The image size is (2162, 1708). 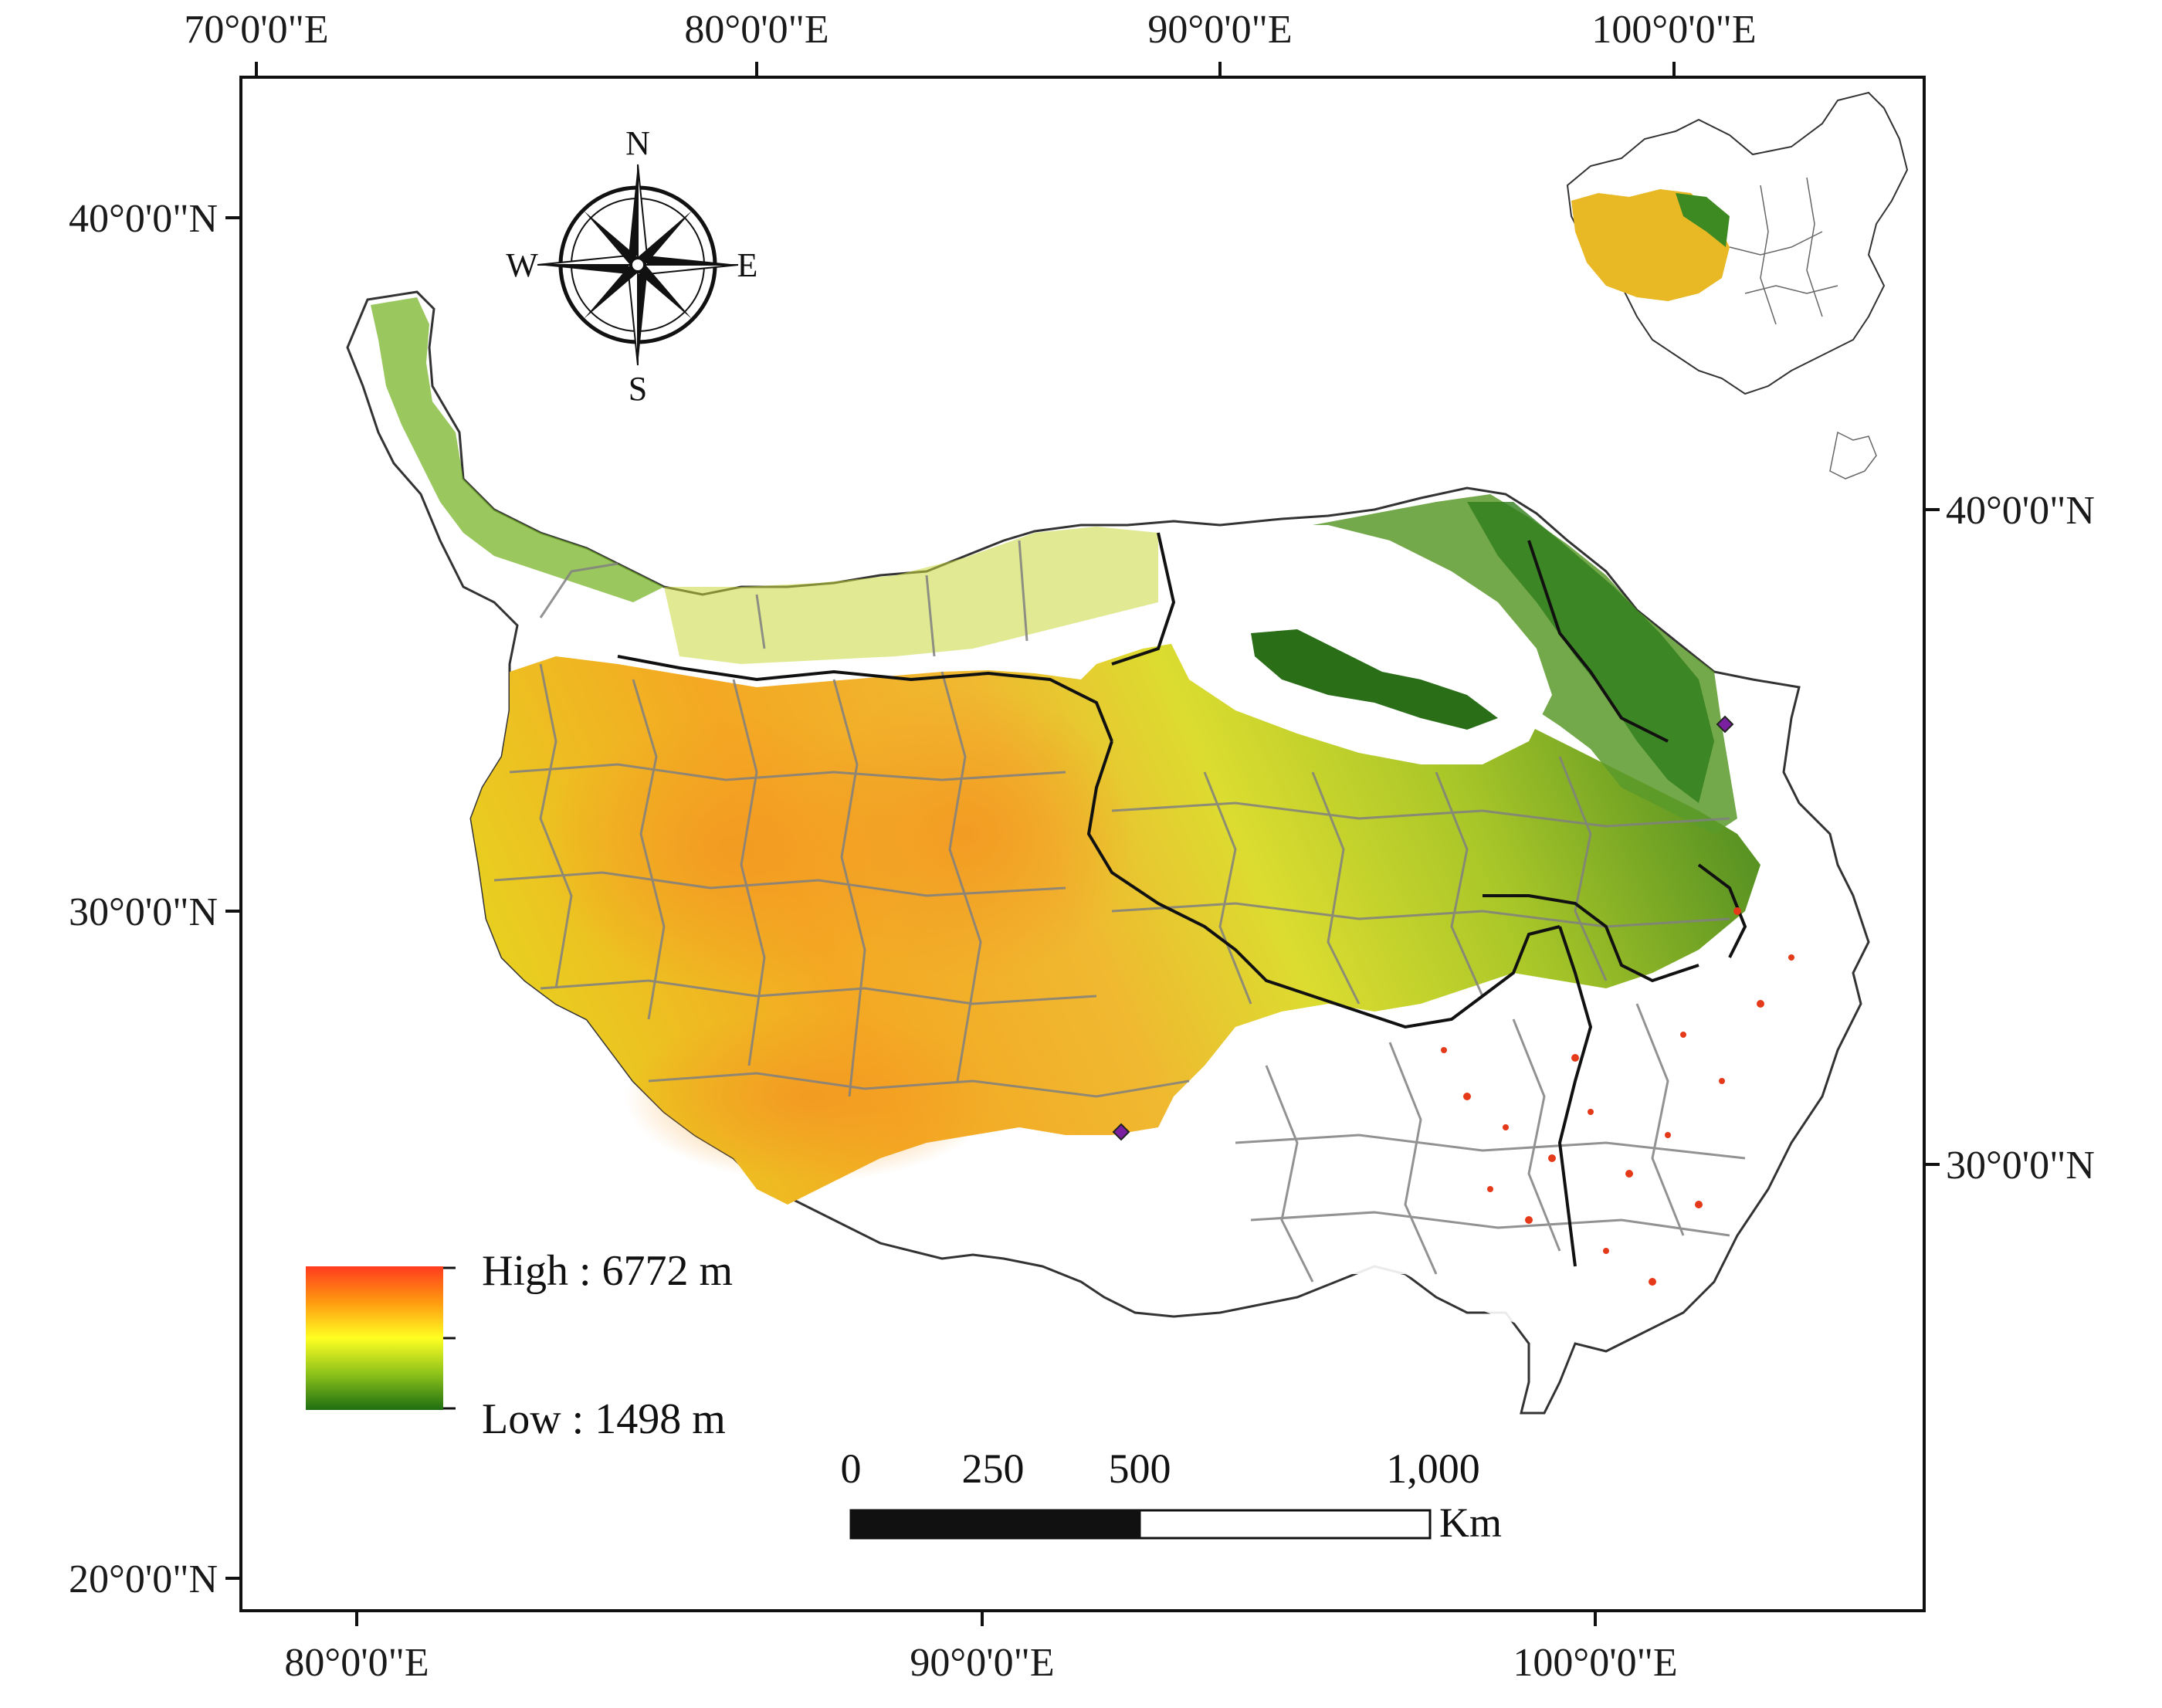 I want to click on scale-bar: 0 250 500 1,000 Km, so click(x=1172, y=1496).